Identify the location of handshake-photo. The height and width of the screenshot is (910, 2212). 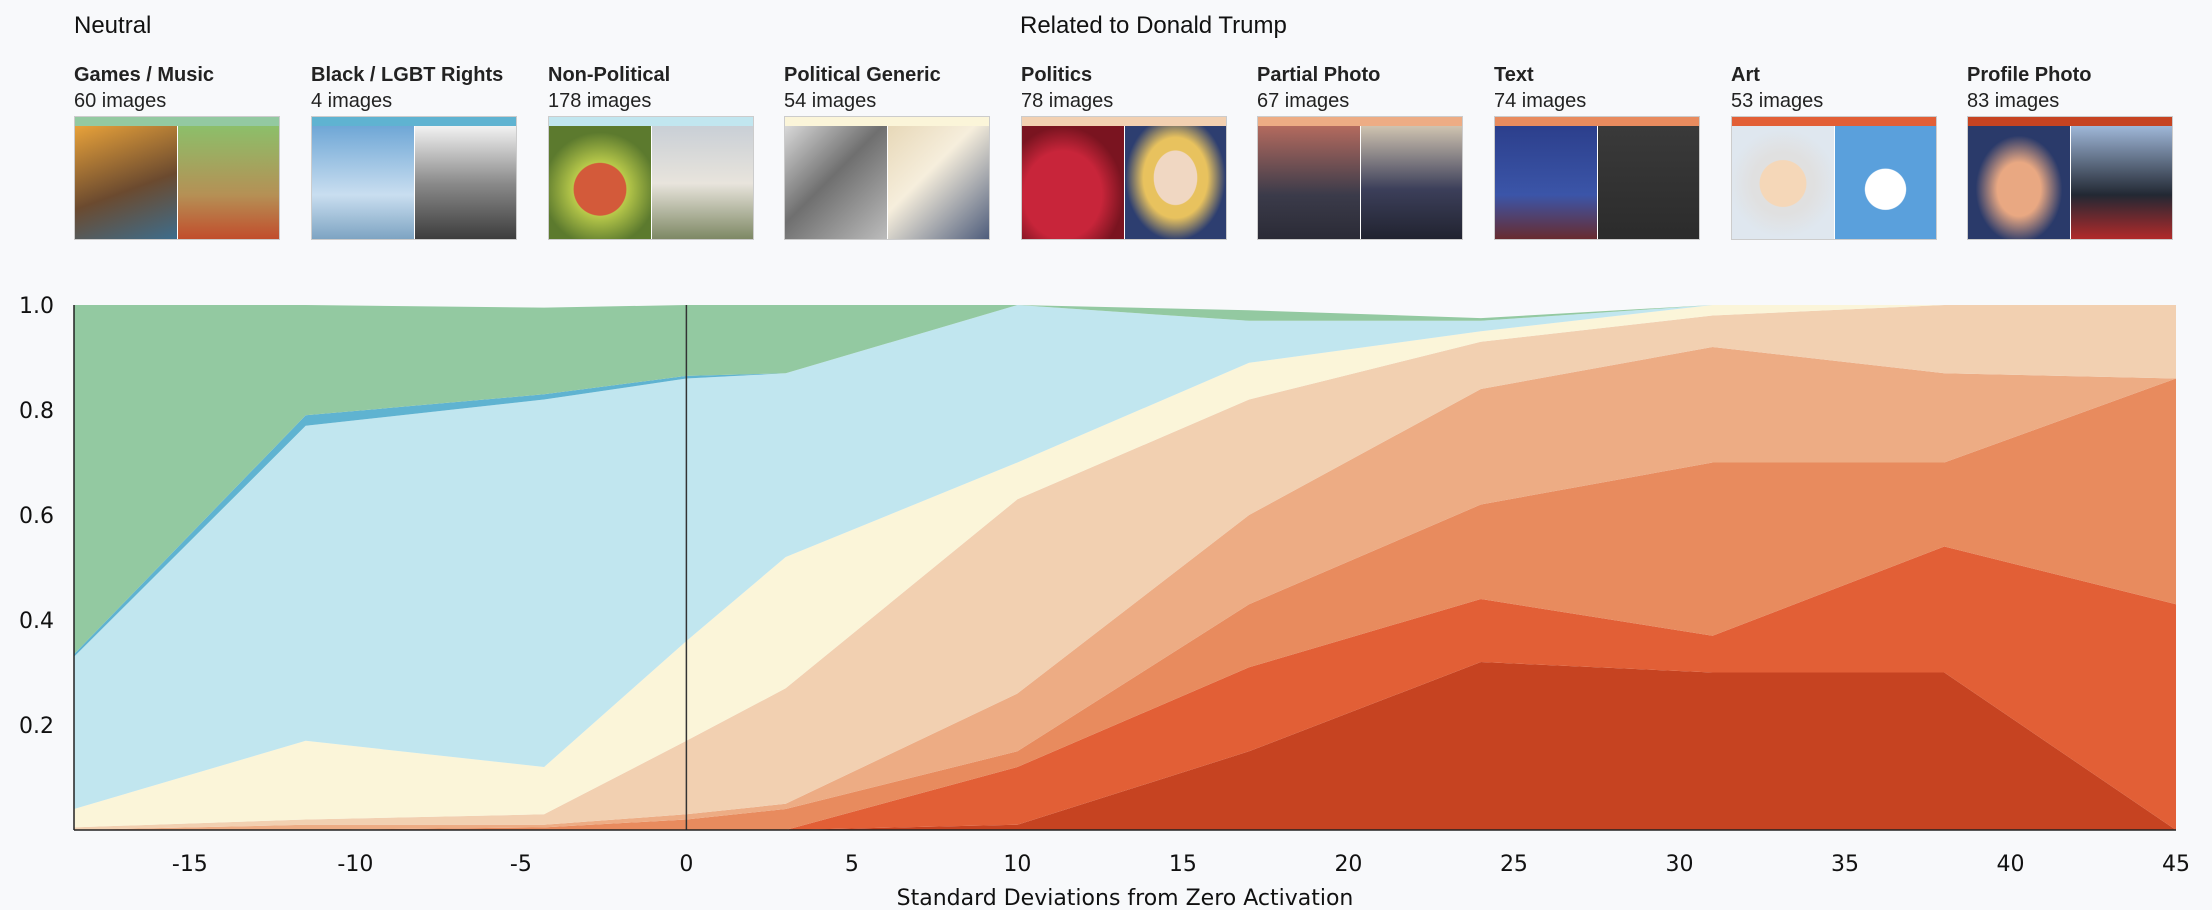
(1410, 182).